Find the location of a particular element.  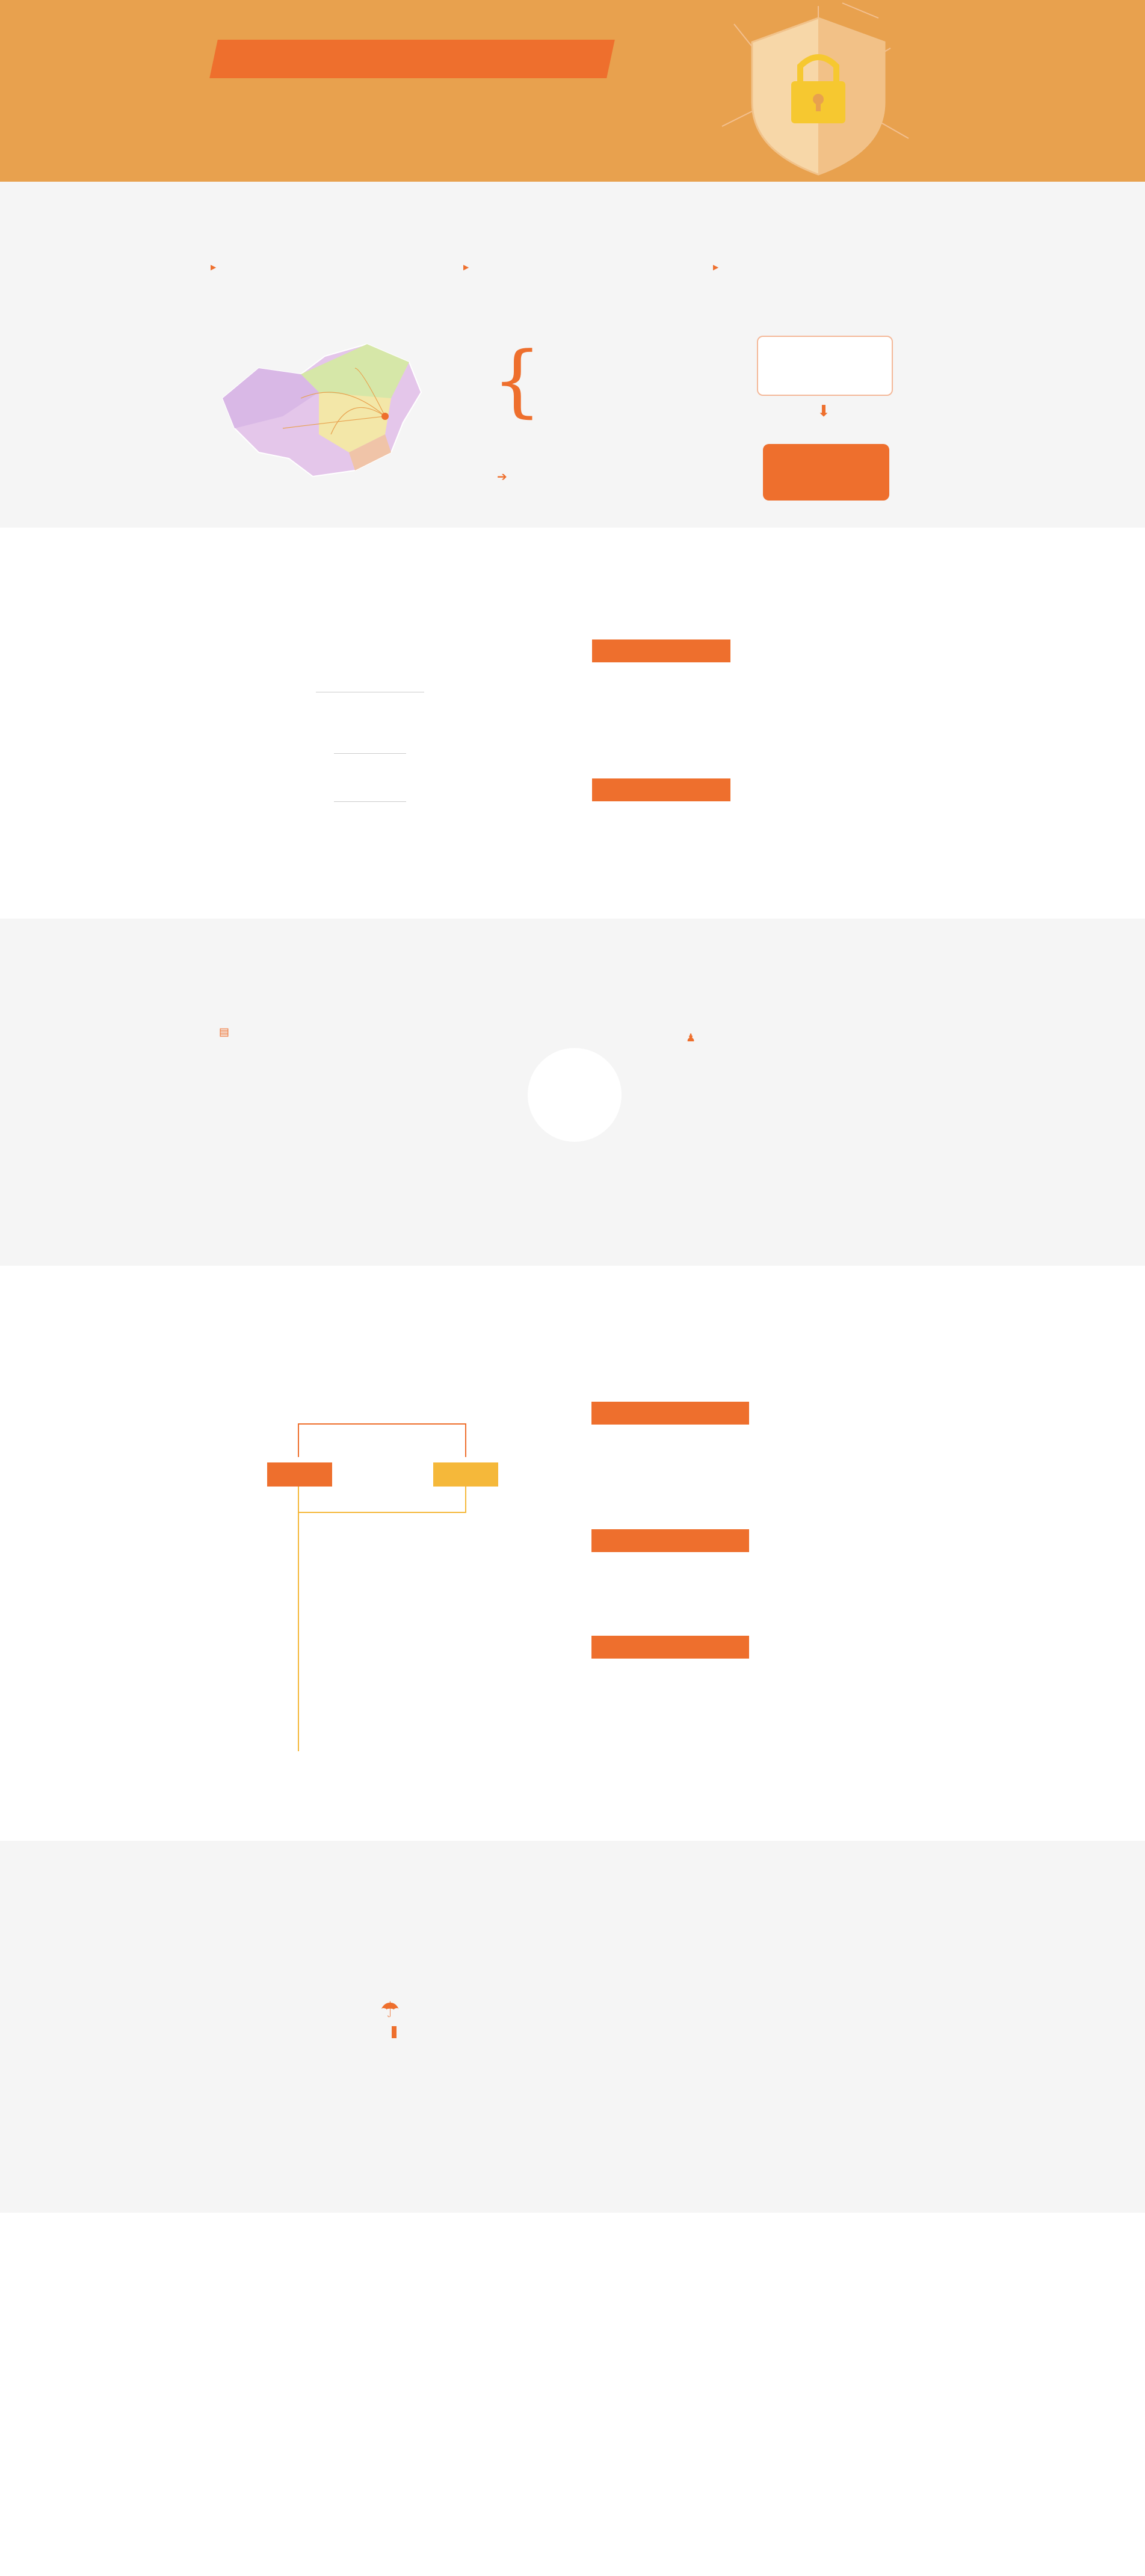

car-loan-title: ▤ is located at coordinates (224, 1032).